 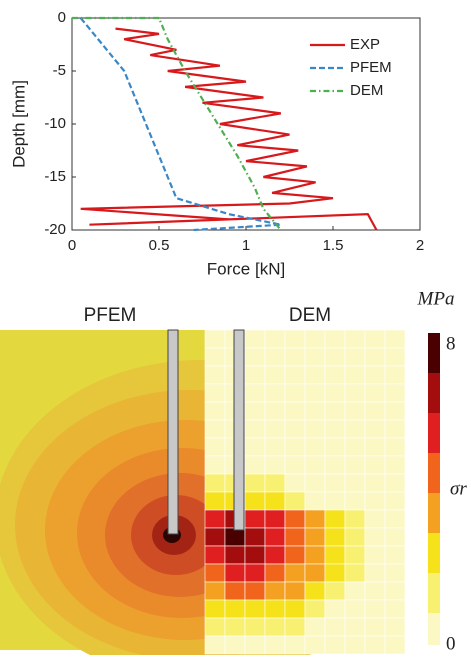 What do you see at coordinates (366, 90) in the screenshot?
I see `legend-label: DEM` at bounding box center [366, 90].